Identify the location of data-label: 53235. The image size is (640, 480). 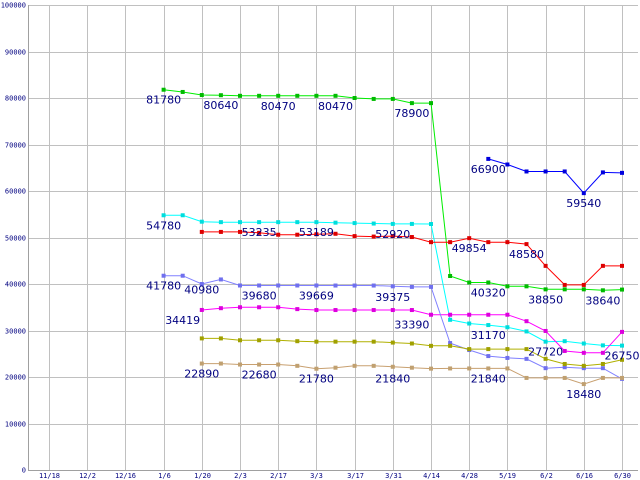
(259, 232).